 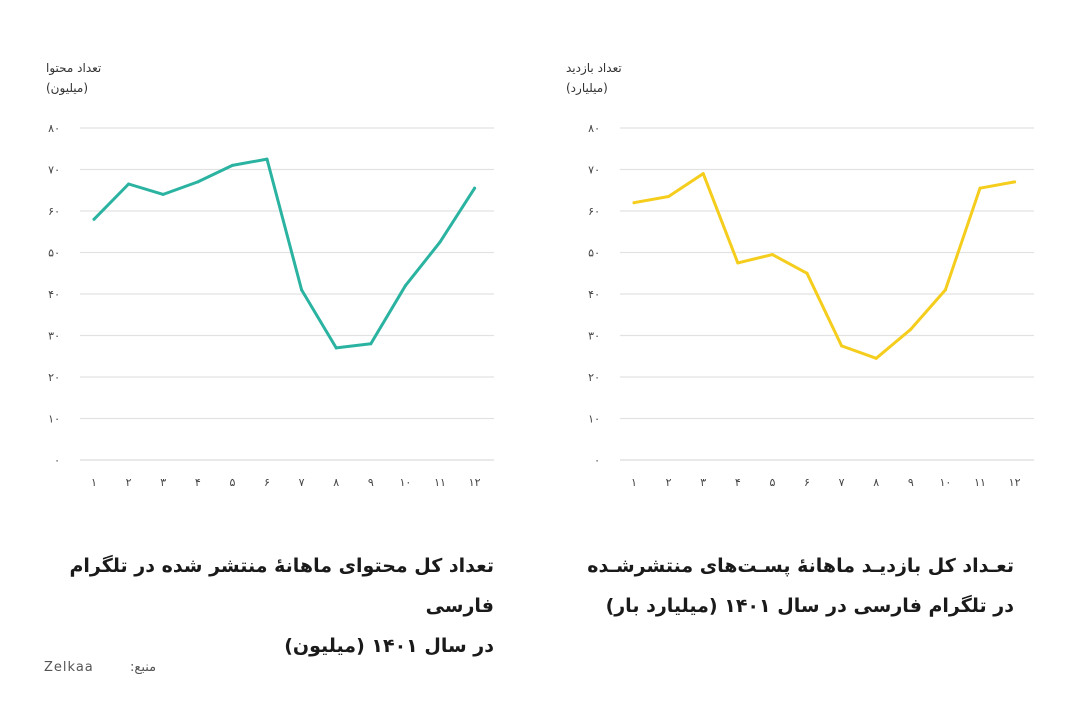 I want to click on right-ytick-label: ۷۰, so click(x=594, y=170).